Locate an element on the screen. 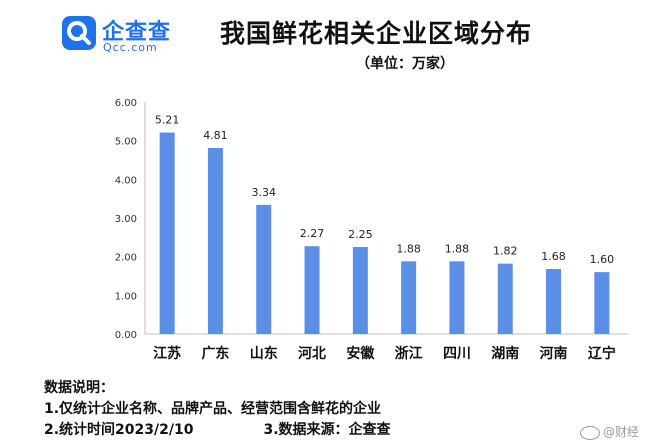  x-tick-label: 安徽 is located at coordinates (360, 353).